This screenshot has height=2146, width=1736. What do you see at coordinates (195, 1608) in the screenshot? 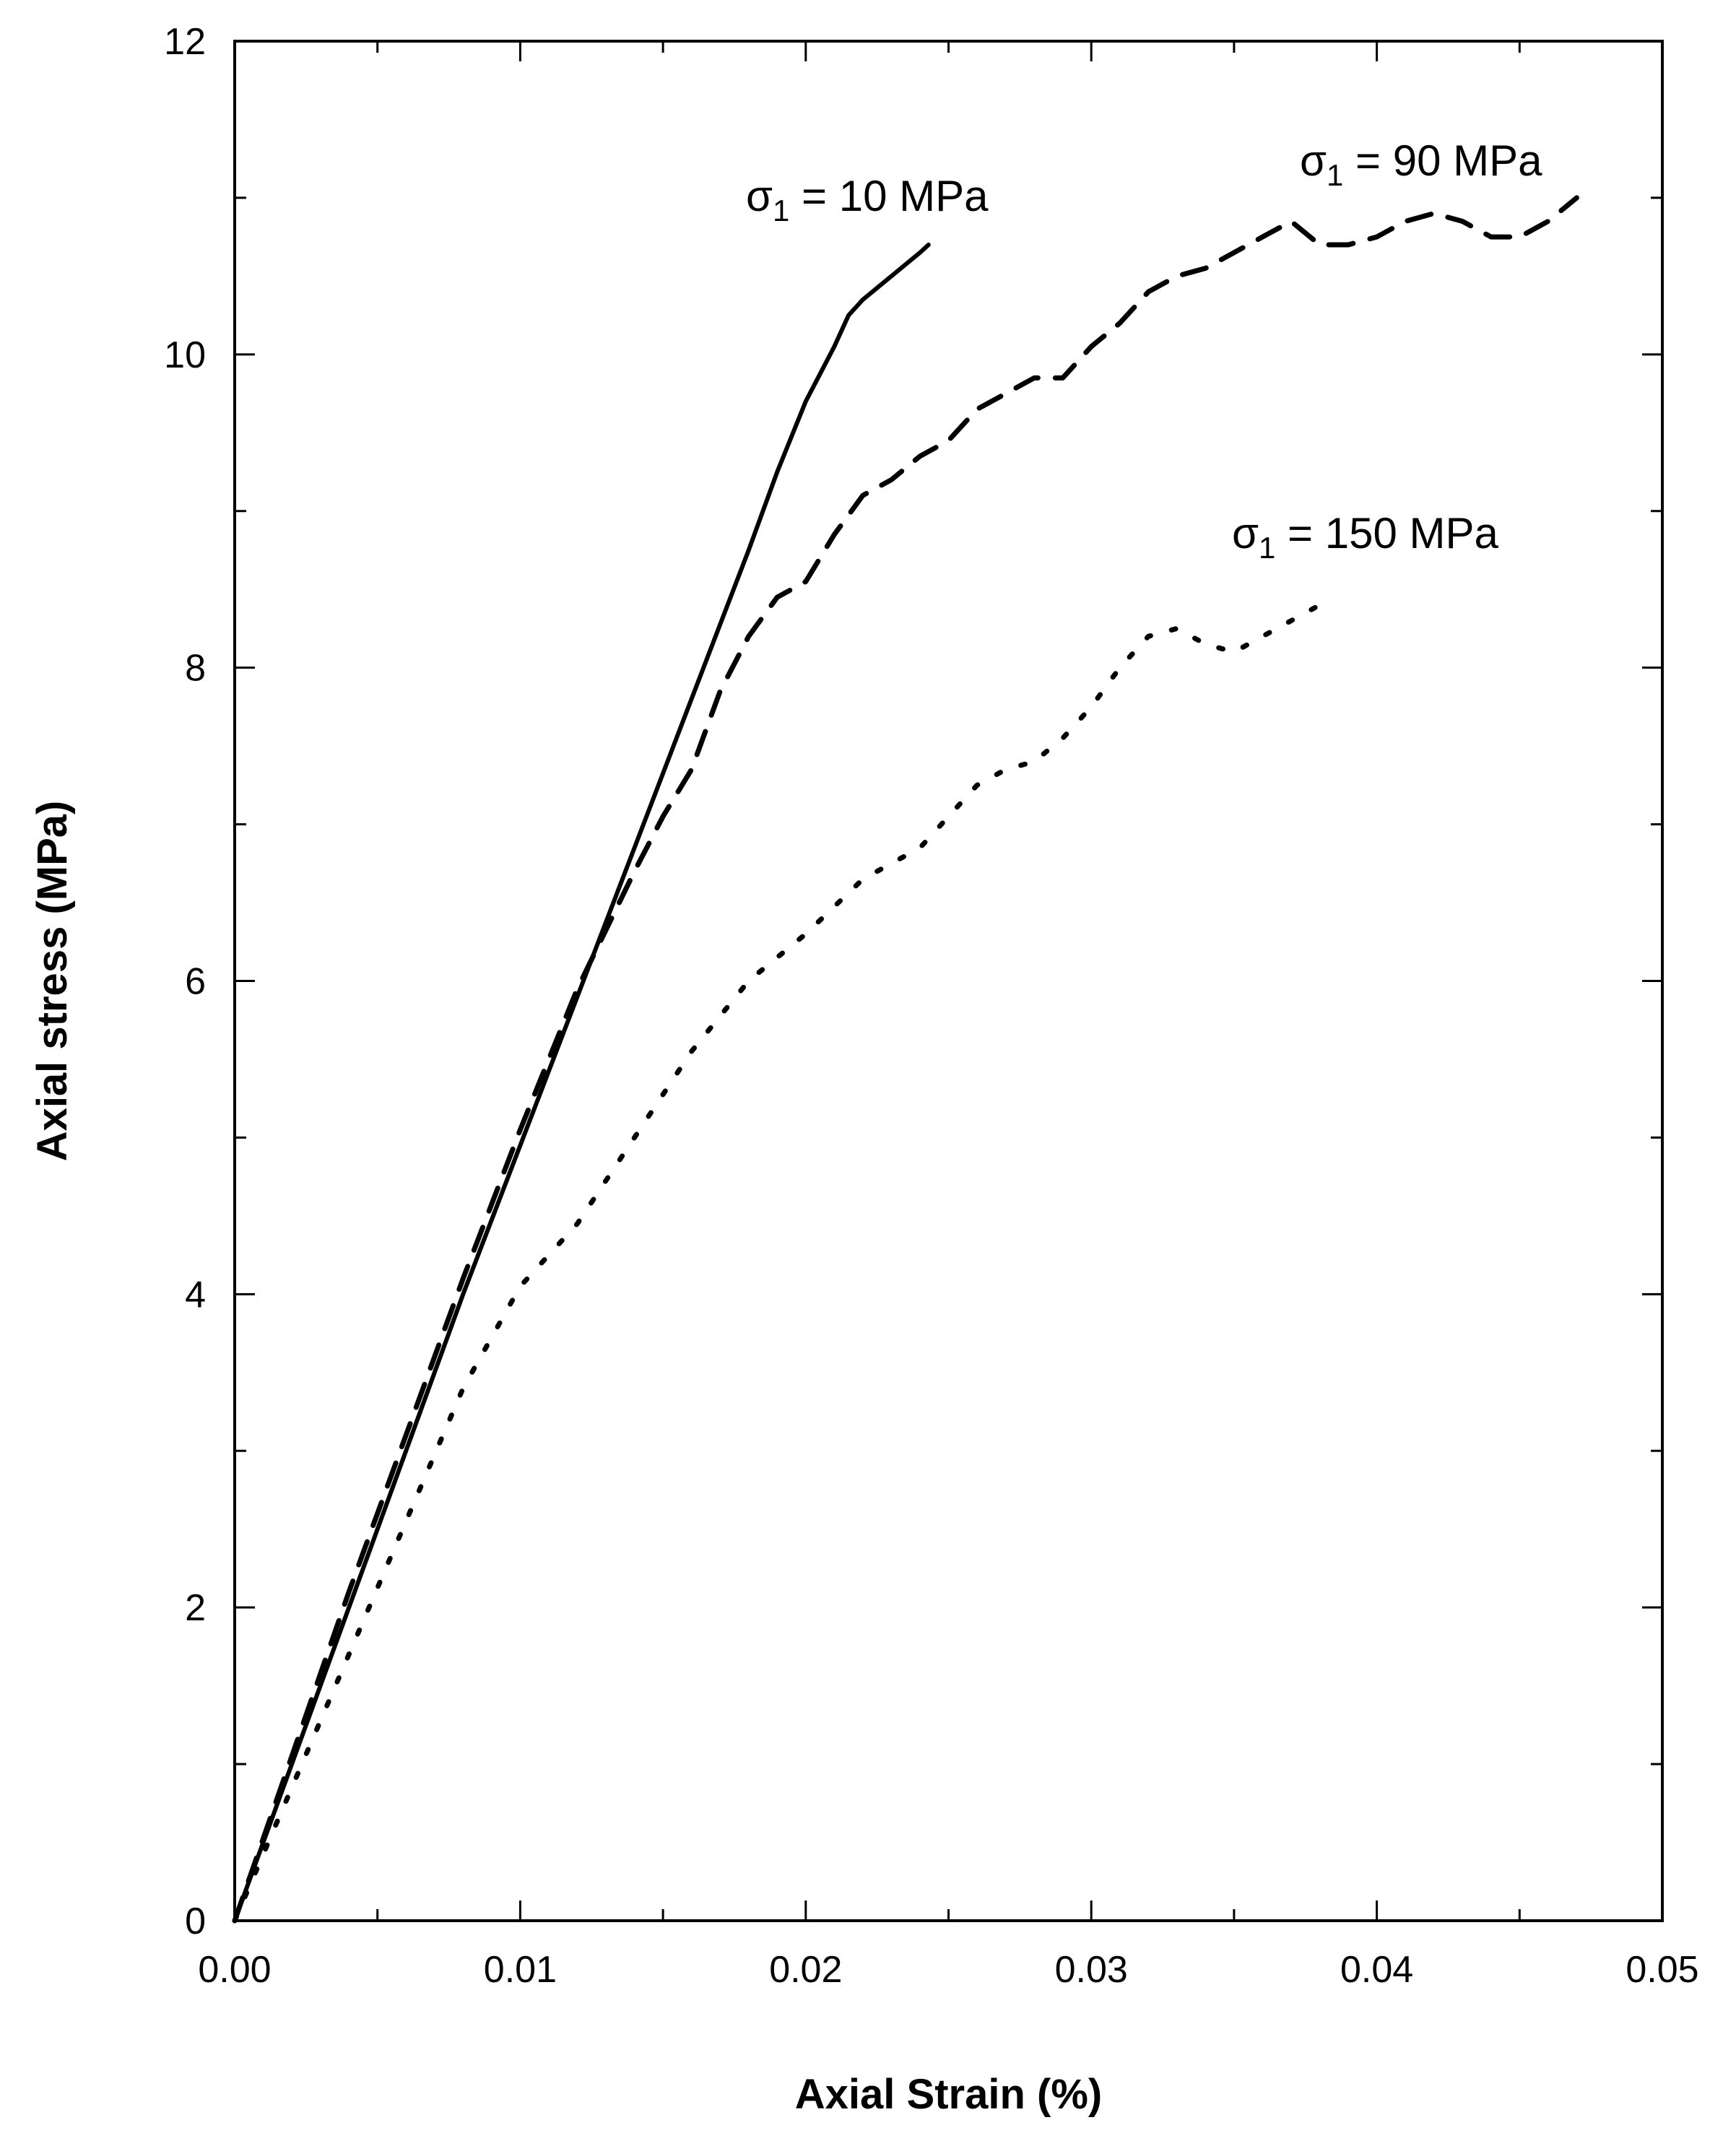
I see `y-tick-label: 2` at bounding box center [195, 1608].